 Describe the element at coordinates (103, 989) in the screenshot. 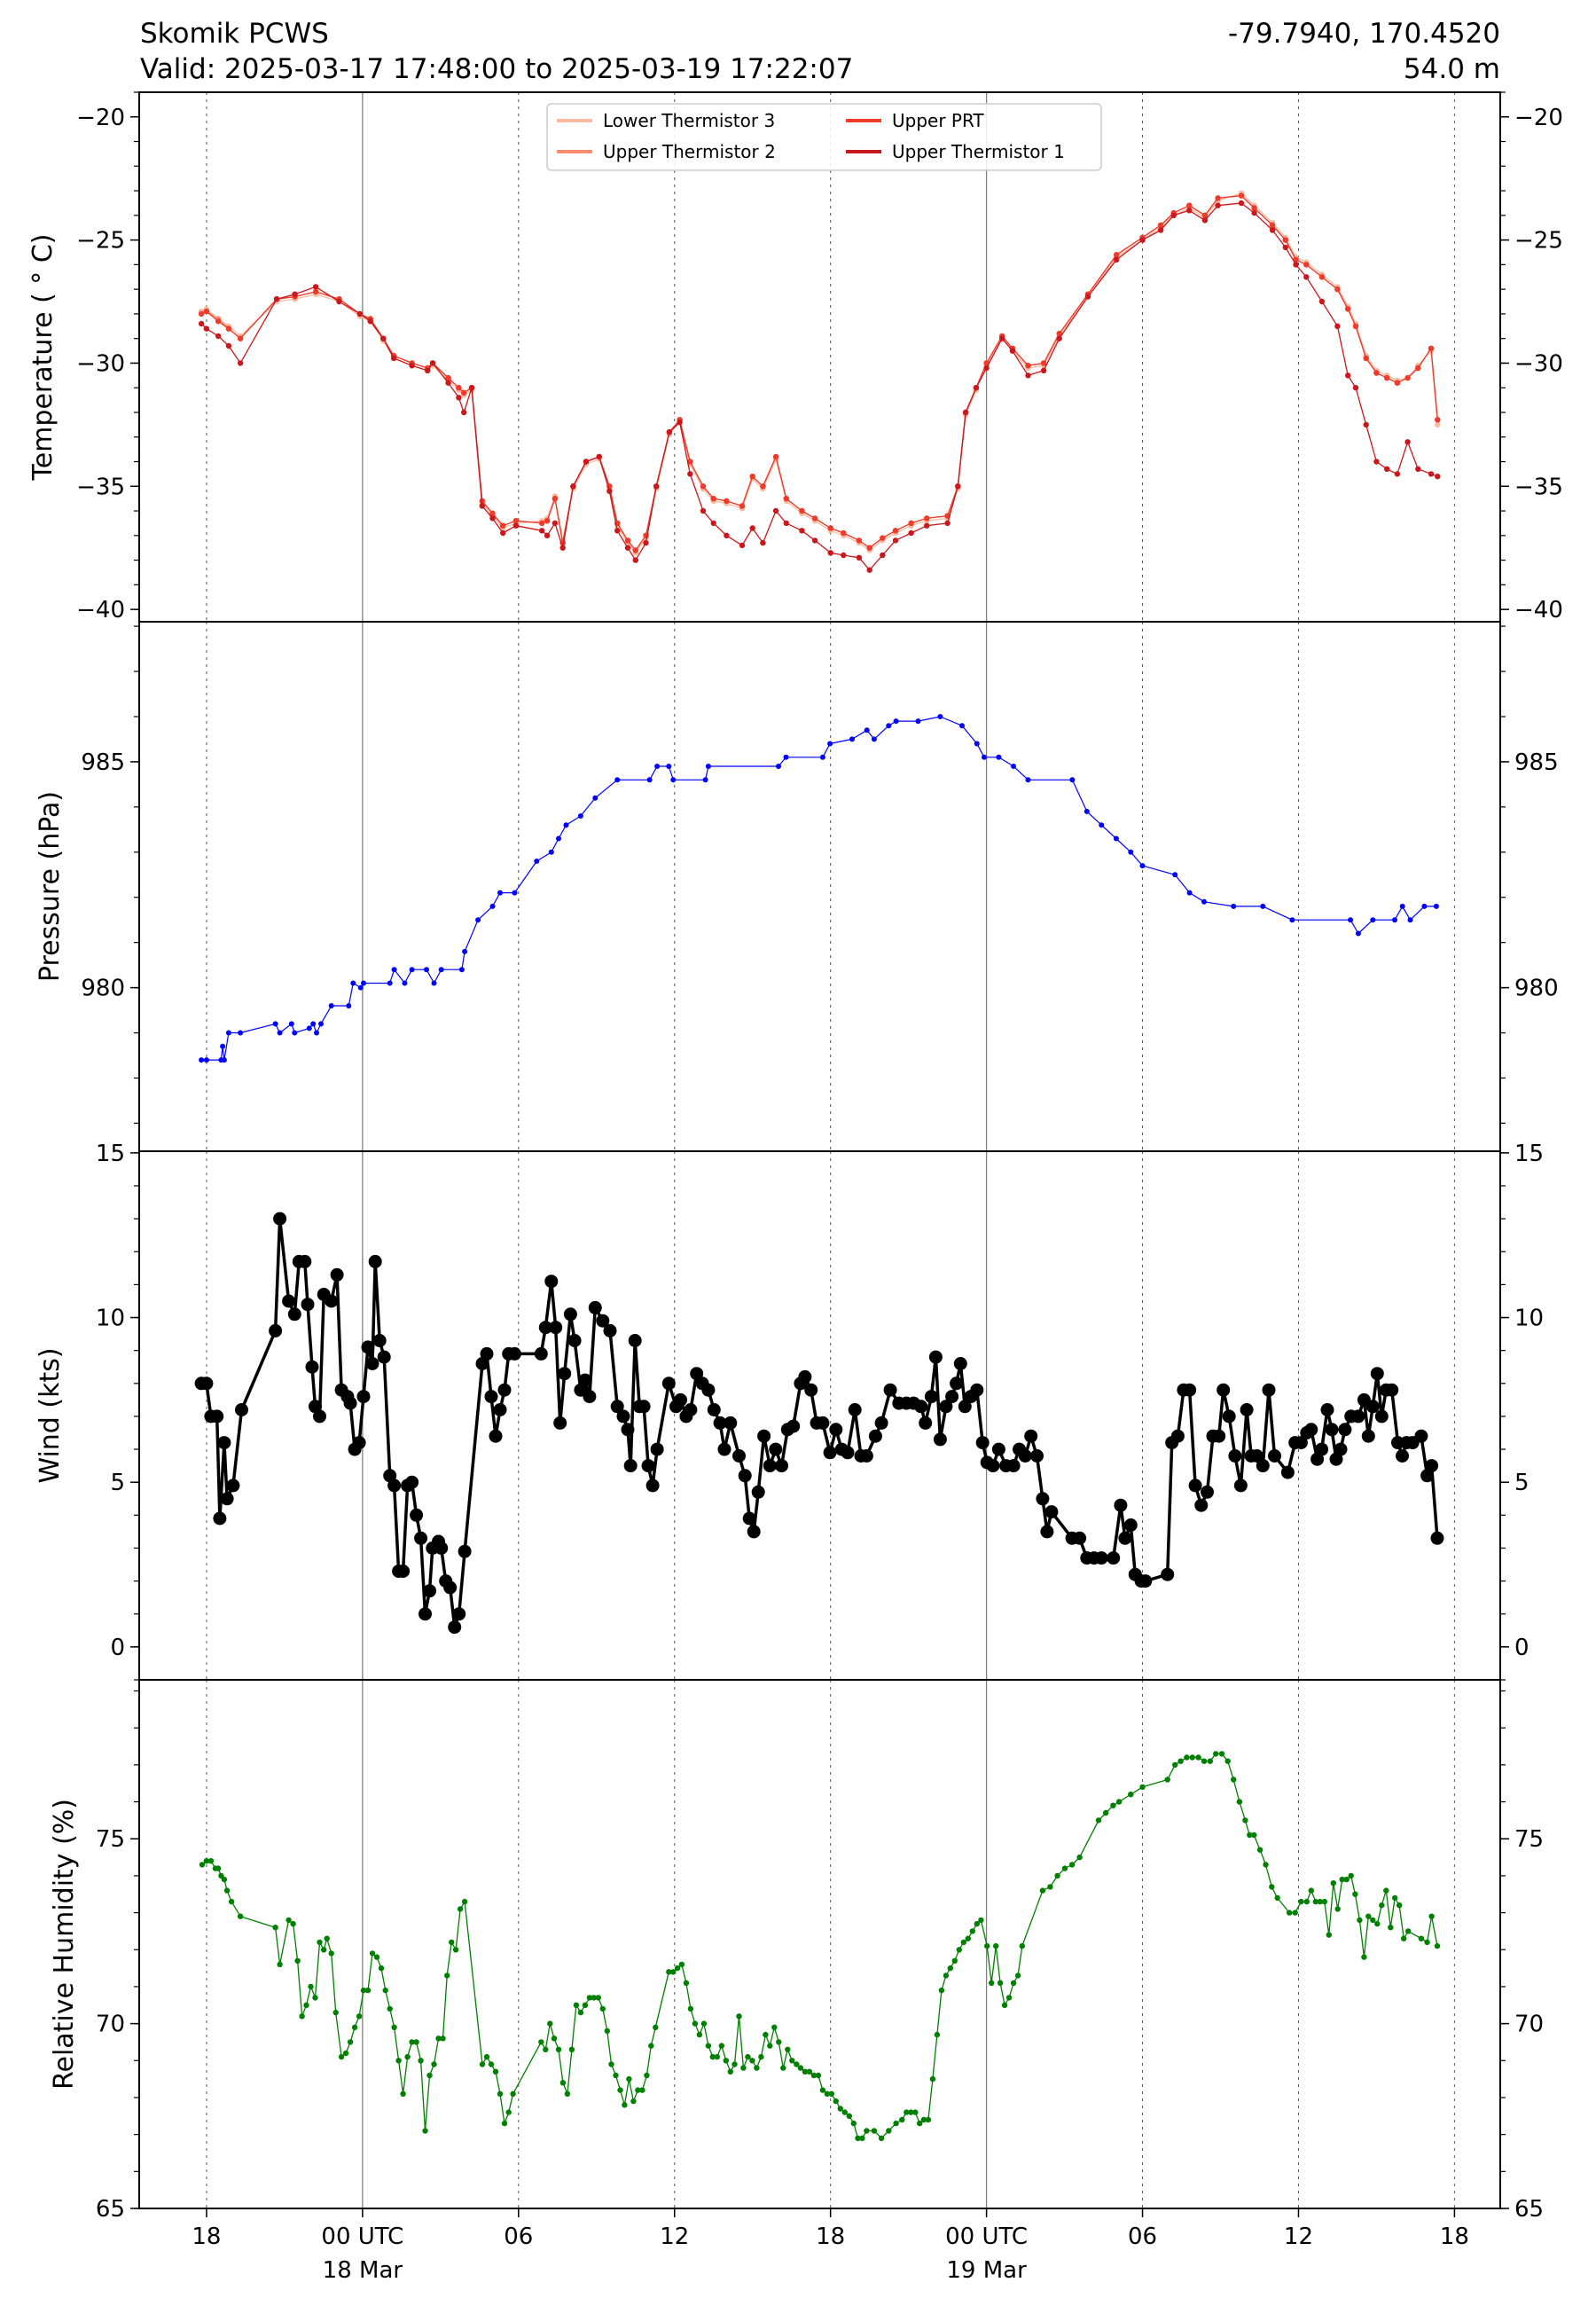

I see `y-tick-label-left: 980` at that location.